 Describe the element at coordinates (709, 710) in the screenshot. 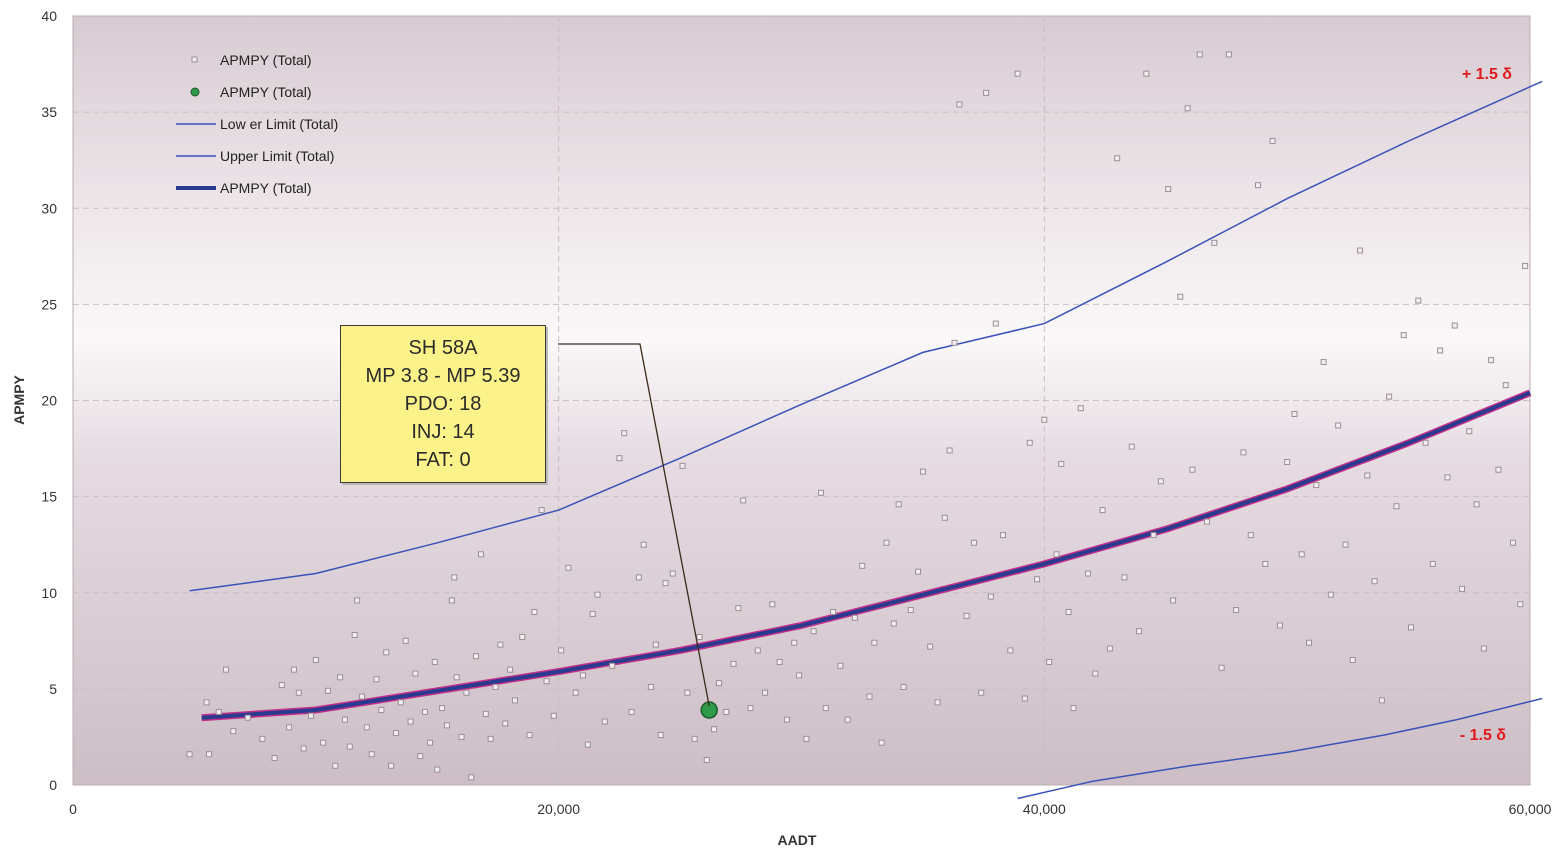

I see `highlighted-segment-point` at that location.